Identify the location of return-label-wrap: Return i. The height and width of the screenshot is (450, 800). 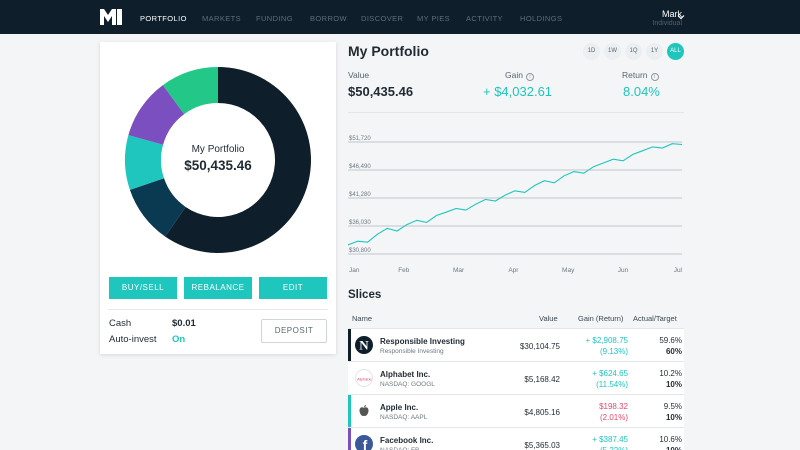
(640, 75).